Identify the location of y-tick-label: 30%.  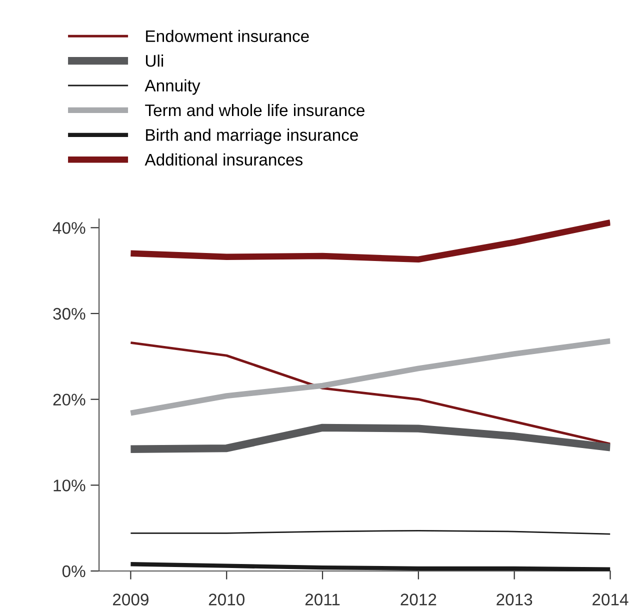
(69, 314).